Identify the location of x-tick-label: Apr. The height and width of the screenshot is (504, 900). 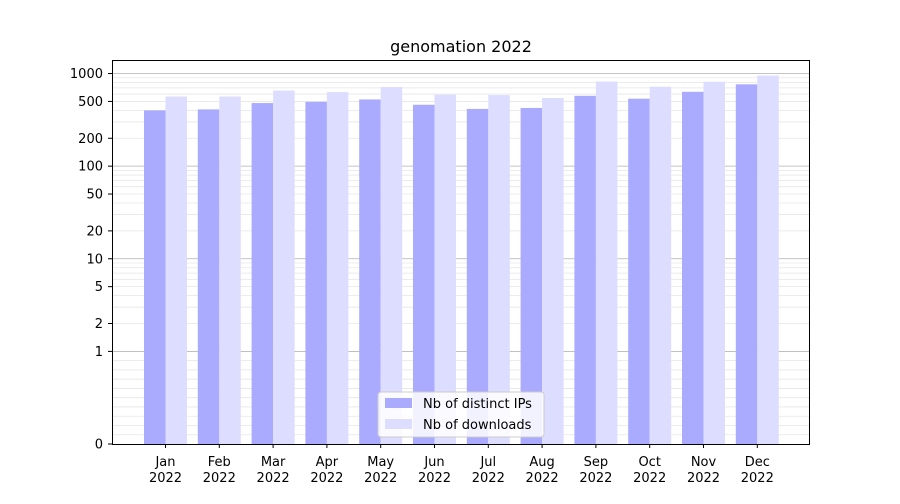
(327, 462).